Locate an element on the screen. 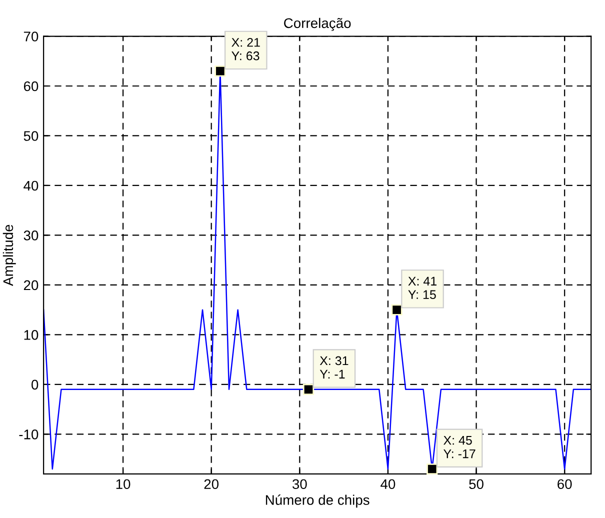 The height and width of the screenshot is (518, 605). x-tick-label: 60 is located at coordinates (565, 484).